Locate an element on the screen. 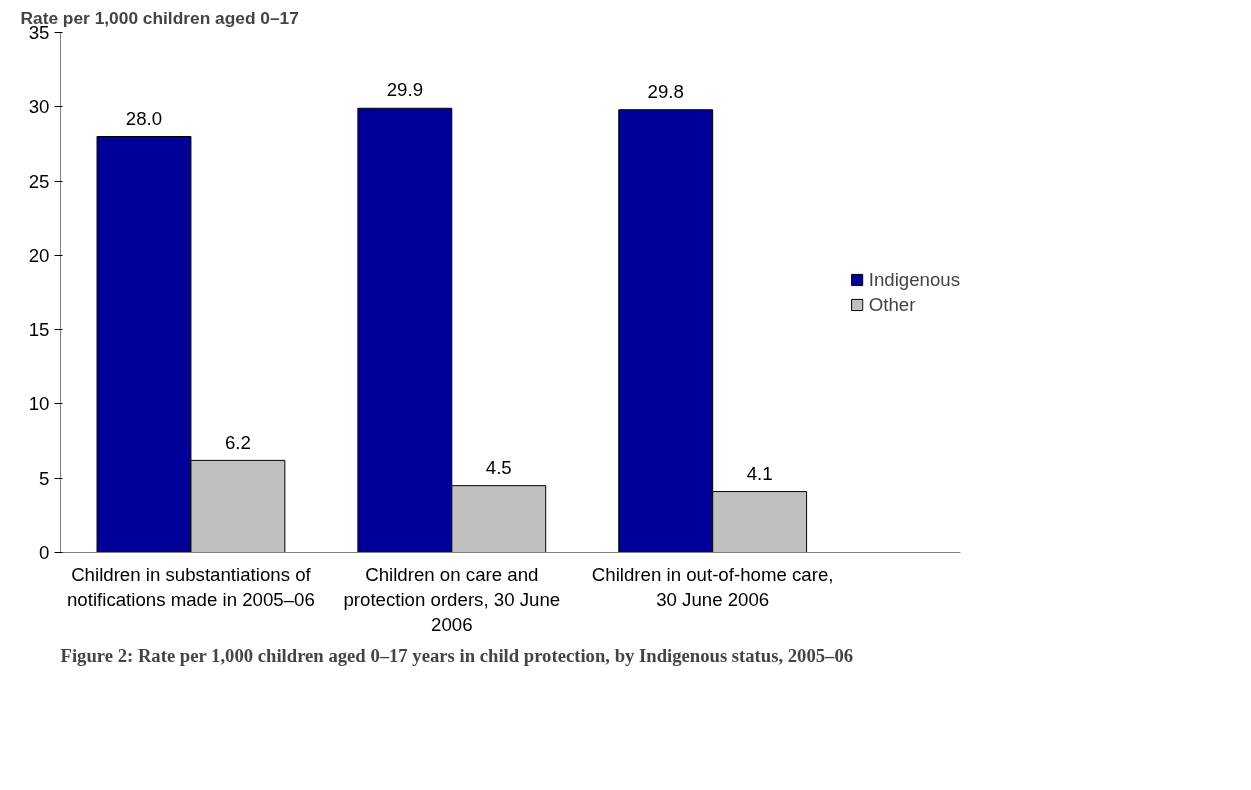 The height and width of the screenshot is (790, 1251). y-tick-label: 20 is located at coordinates (39, 255).